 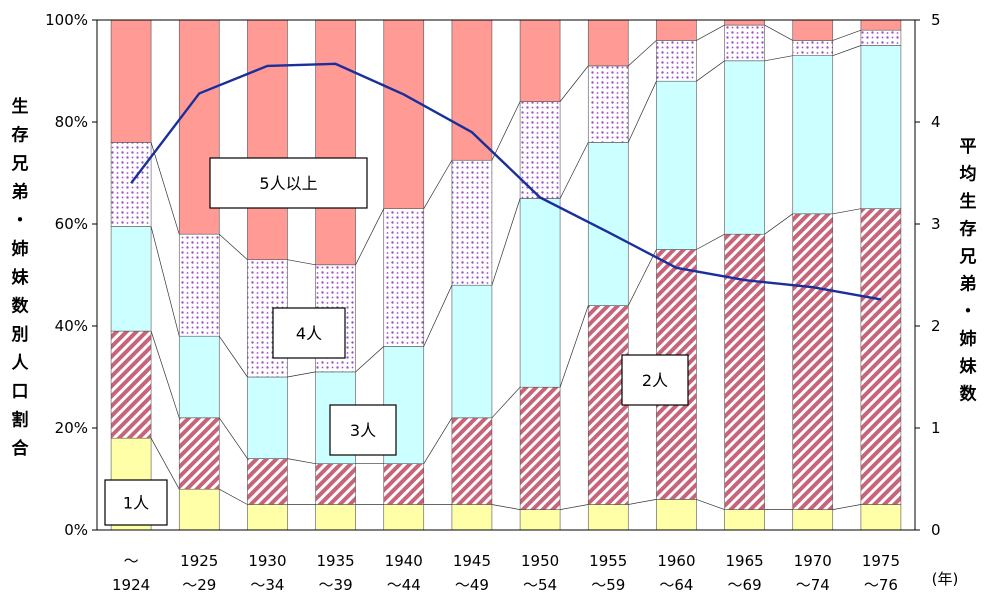 I want to click on series-label-box: 2人, so click(x=655, y=380).